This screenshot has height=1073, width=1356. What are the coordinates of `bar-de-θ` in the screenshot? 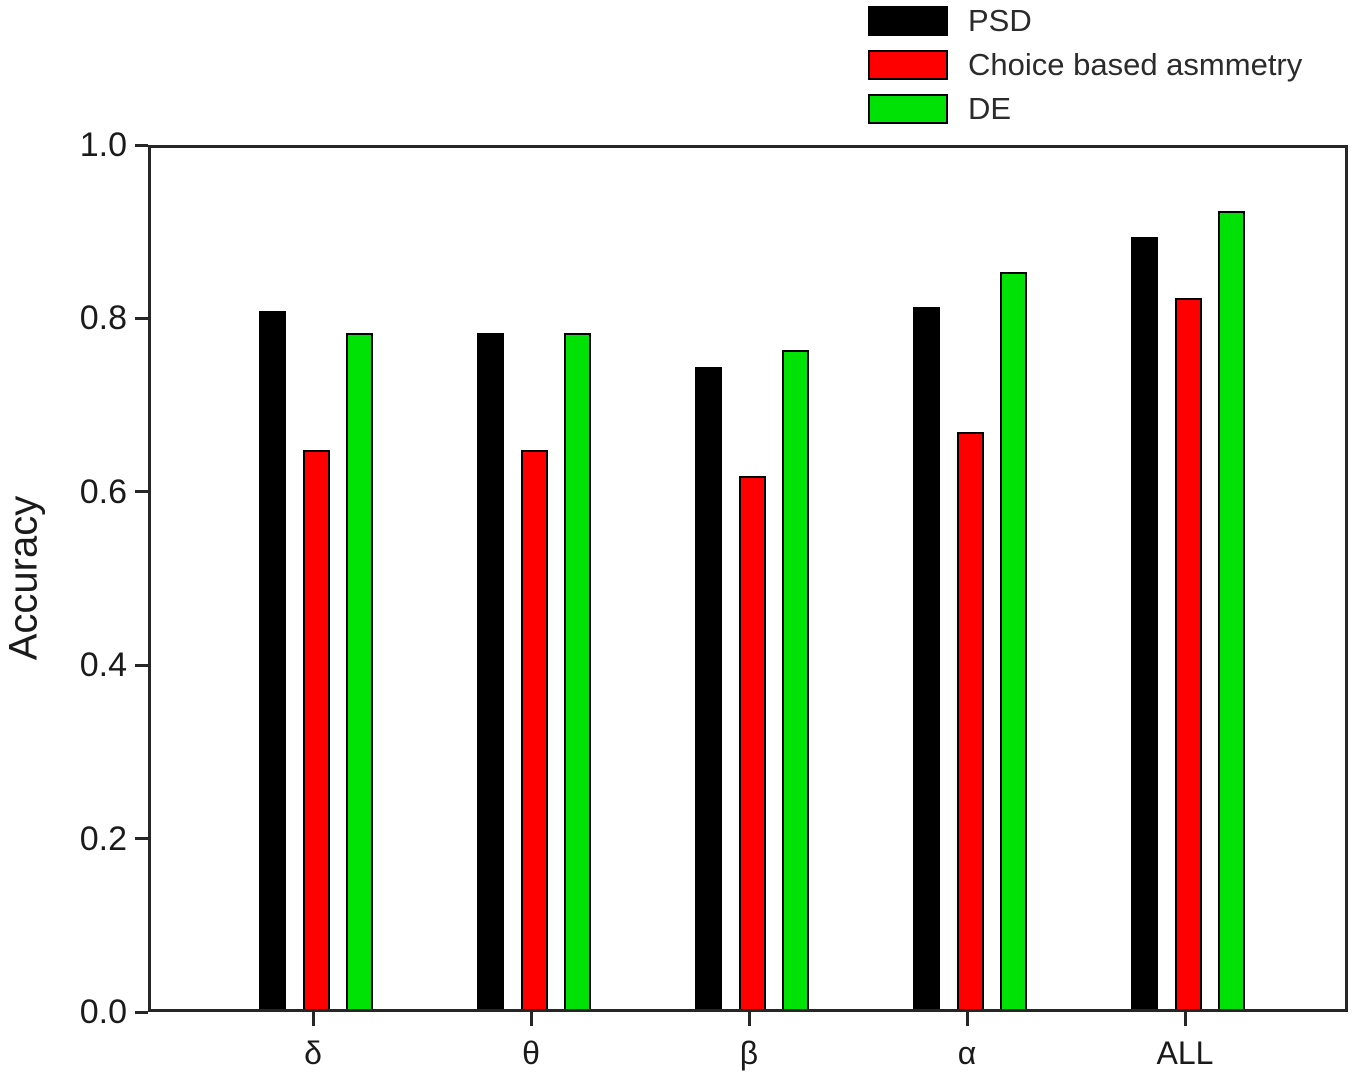 It's located at (577, 671).